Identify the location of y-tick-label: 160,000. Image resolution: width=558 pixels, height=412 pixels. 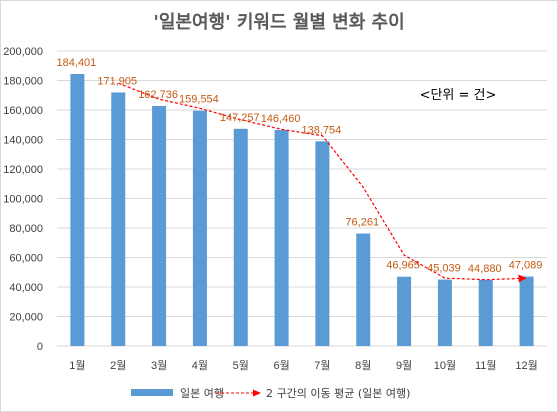
(23, 111).